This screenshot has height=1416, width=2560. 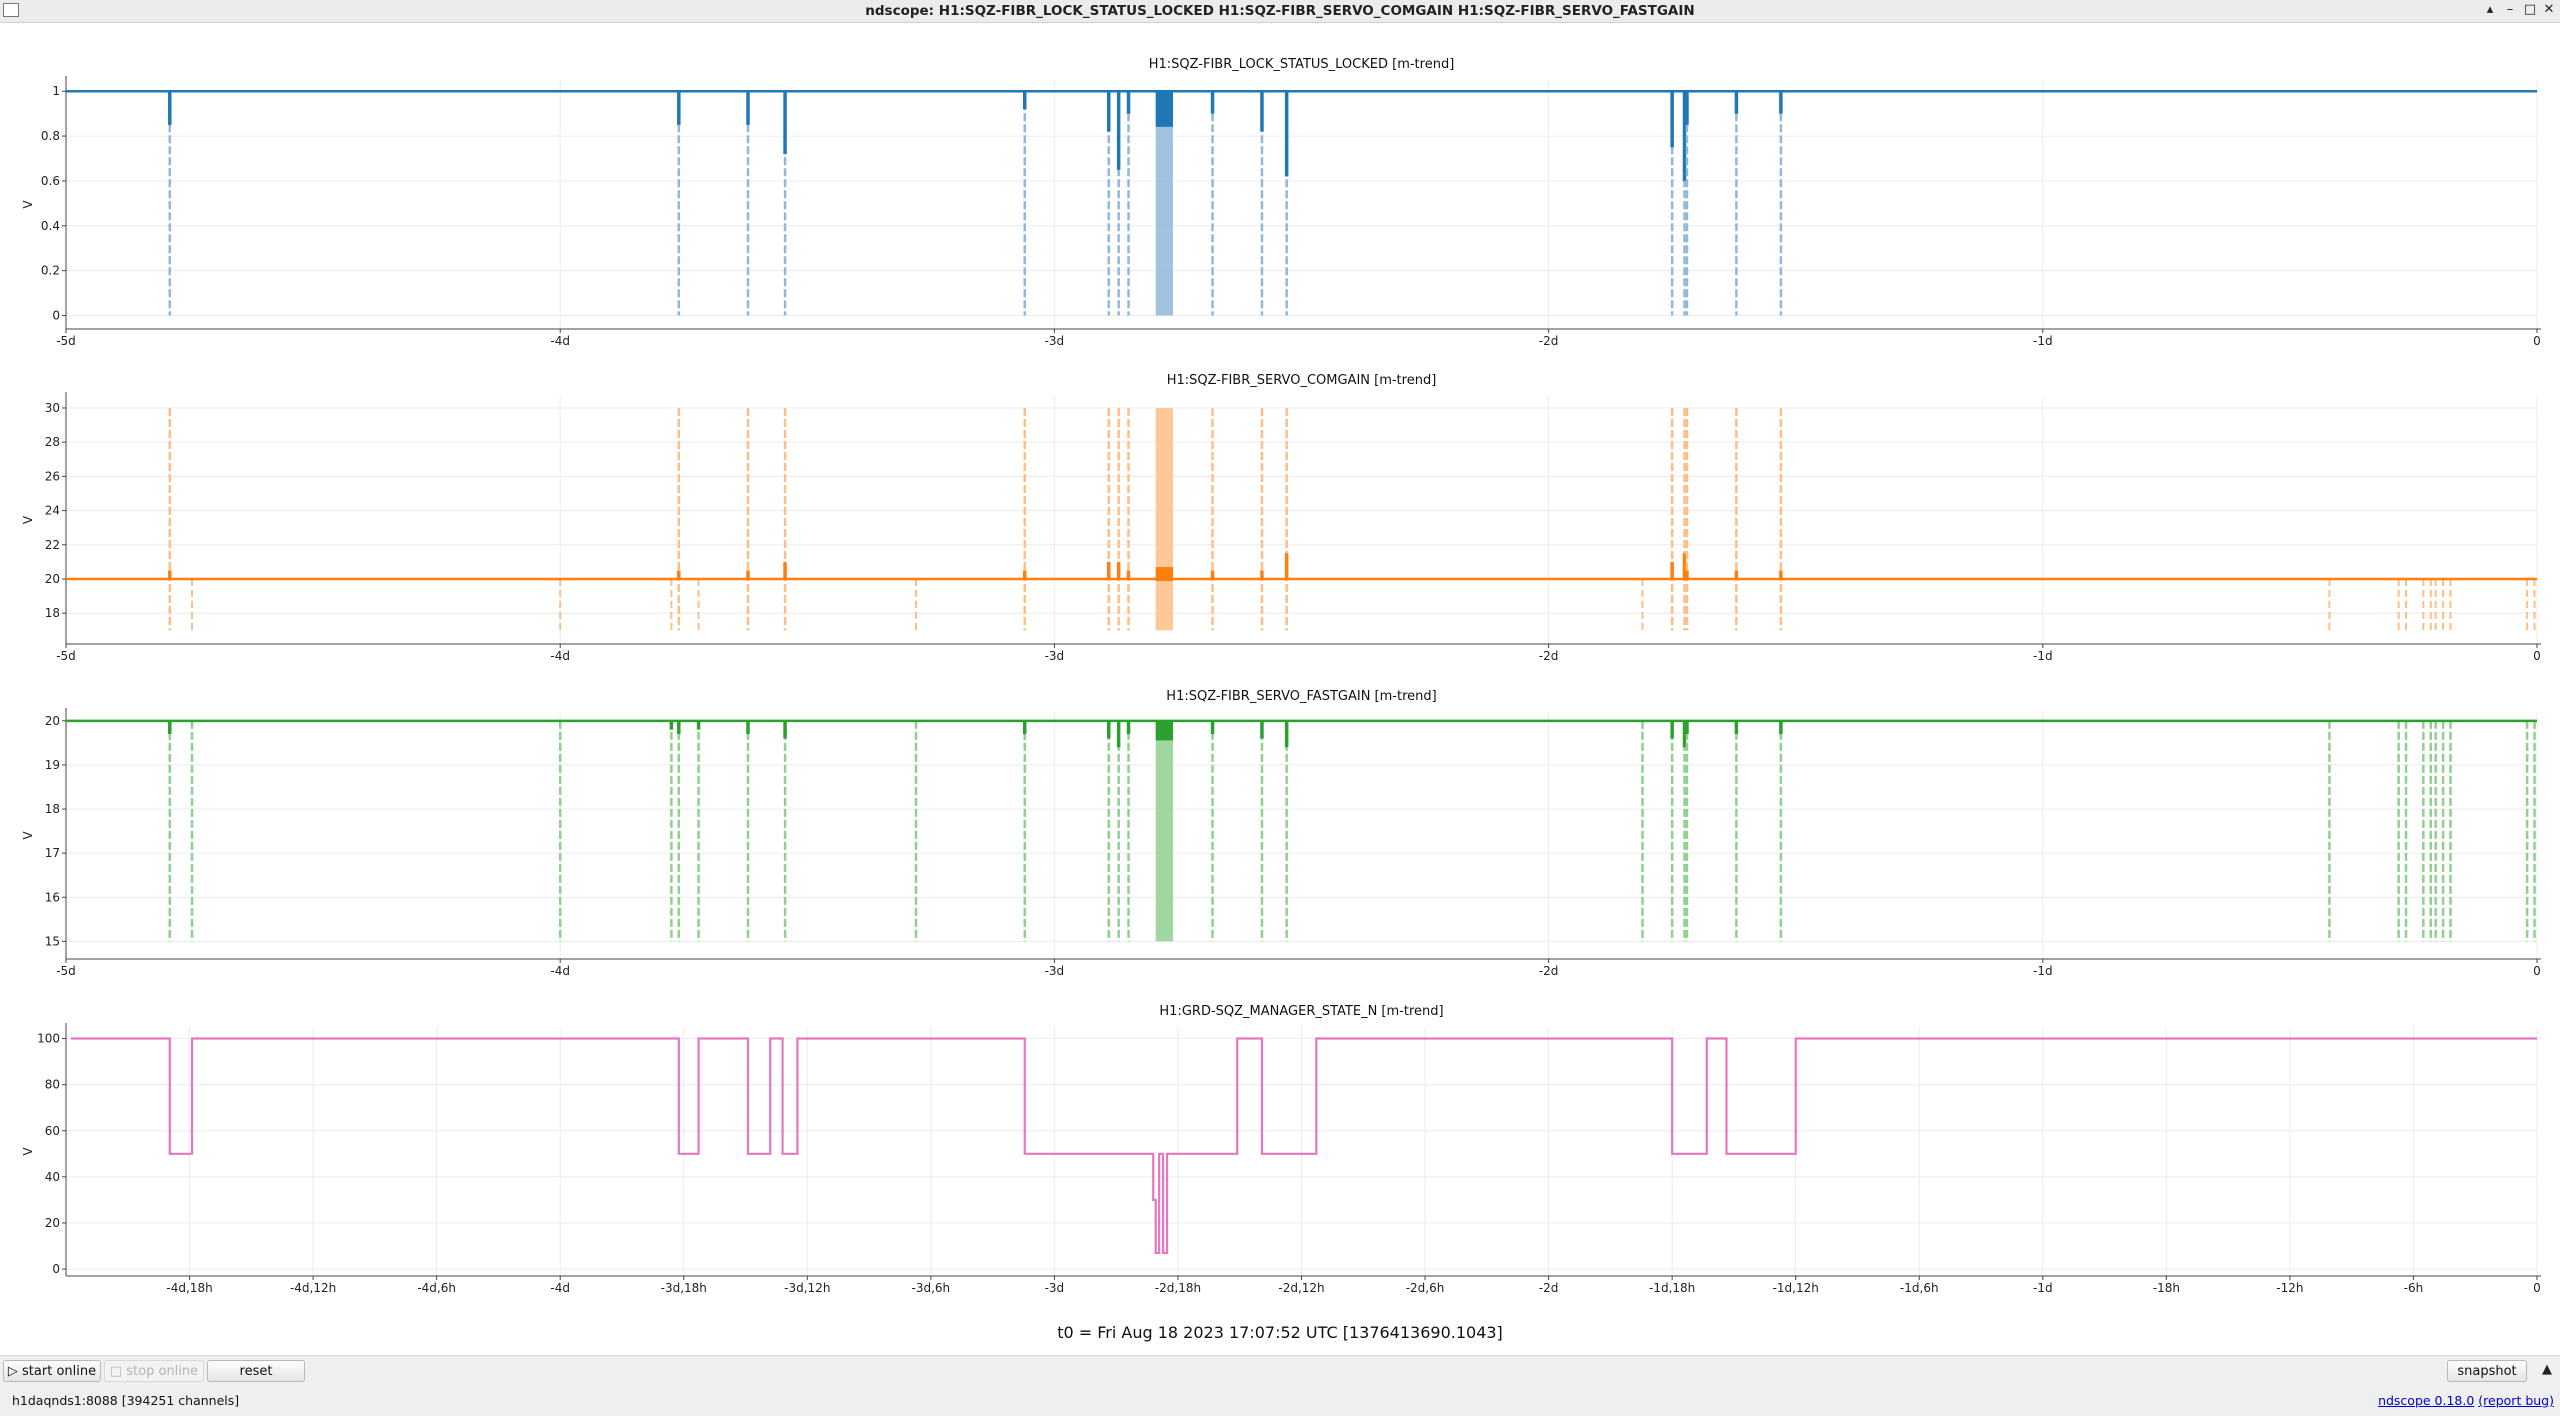 I want to click on chart-title: H1:GRD-SQZ_MANAGER_STATE_N [m-trend], so click(x=1301, y=1011).